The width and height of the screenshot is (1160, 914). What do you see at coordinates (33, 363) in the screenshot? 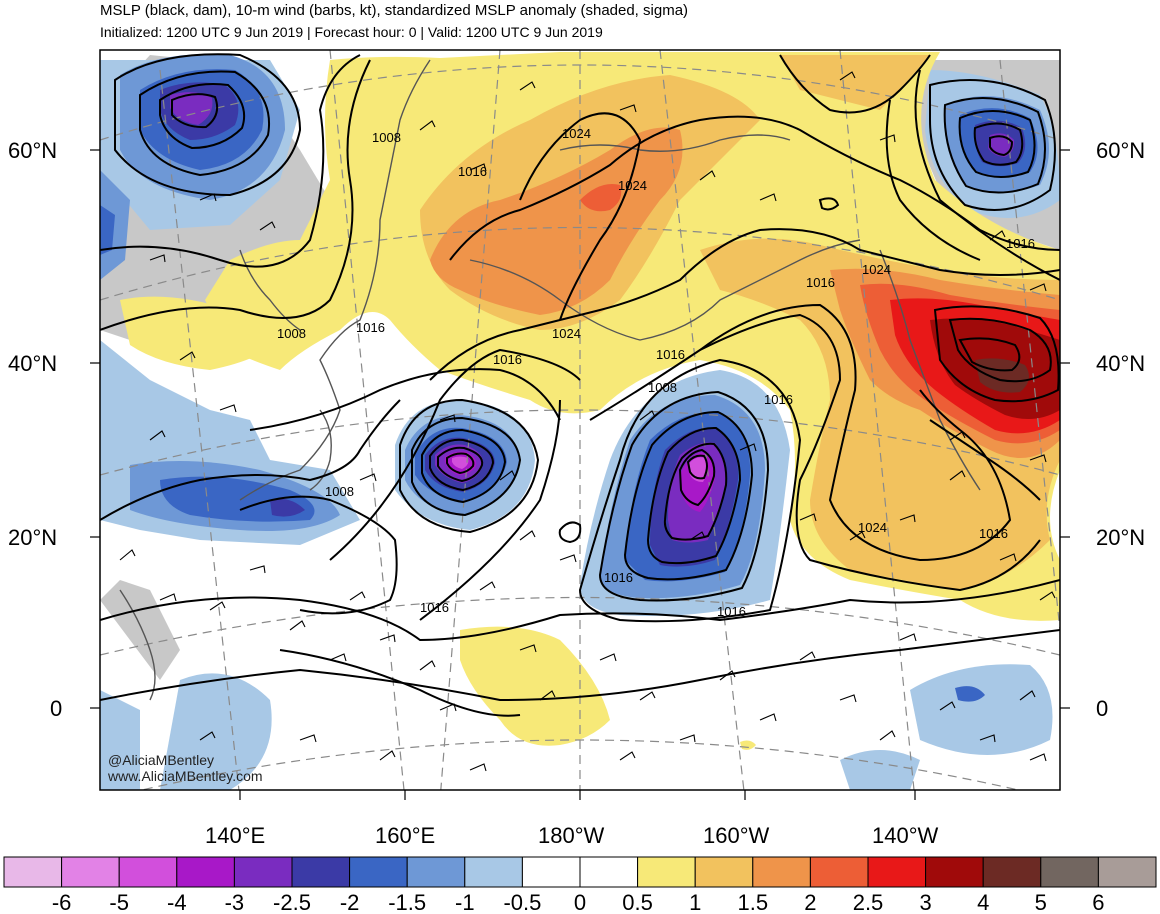
I see `lat-label-left: 40°N` at bounding box center [33, 363].